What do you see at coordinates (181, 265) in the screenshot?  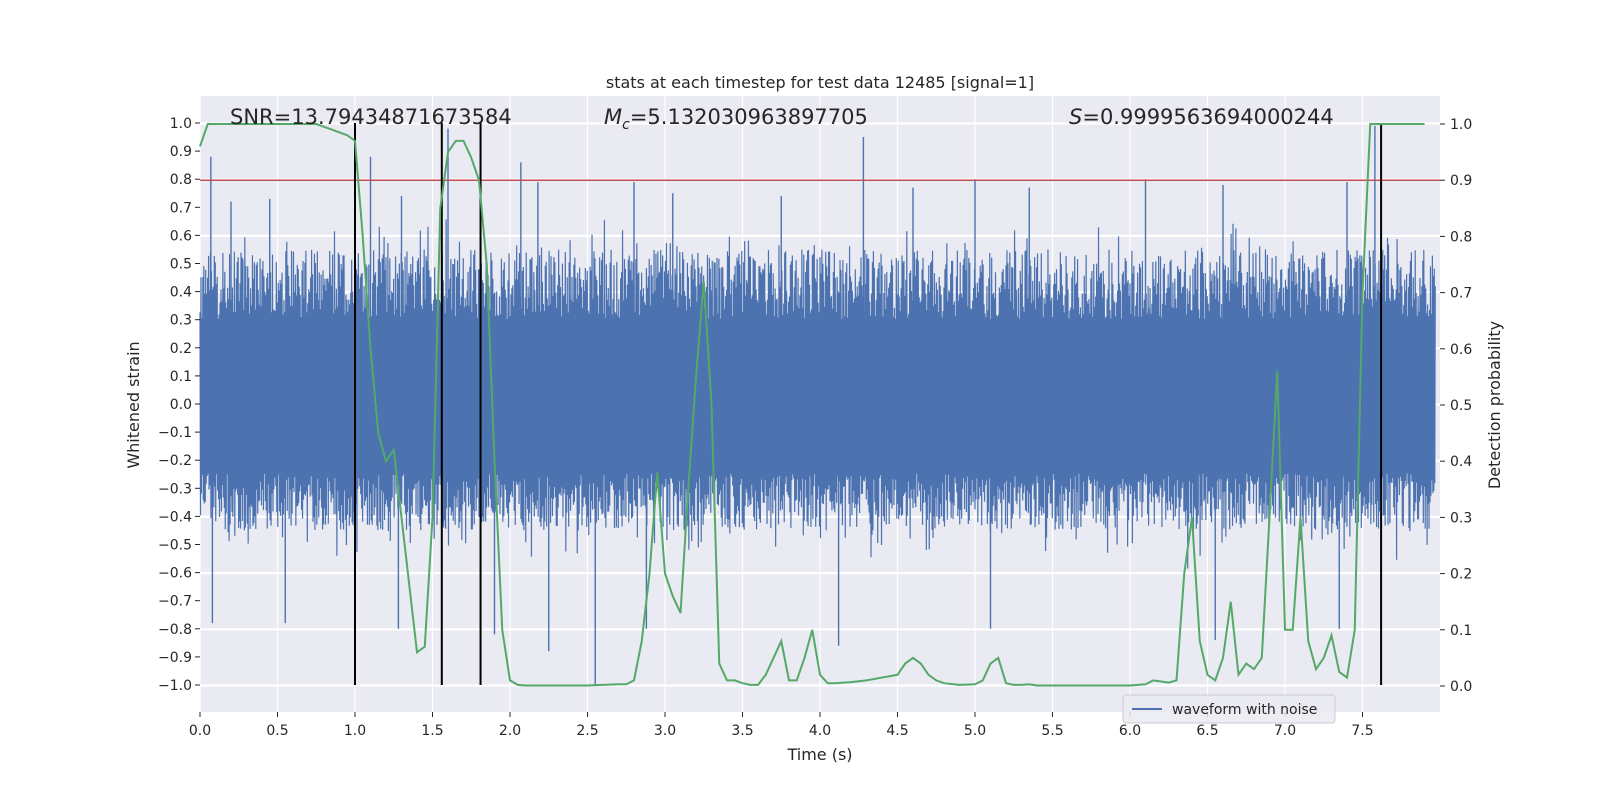 I see `y-tick-label-left: 0.5` at bounding box center [181, 265].